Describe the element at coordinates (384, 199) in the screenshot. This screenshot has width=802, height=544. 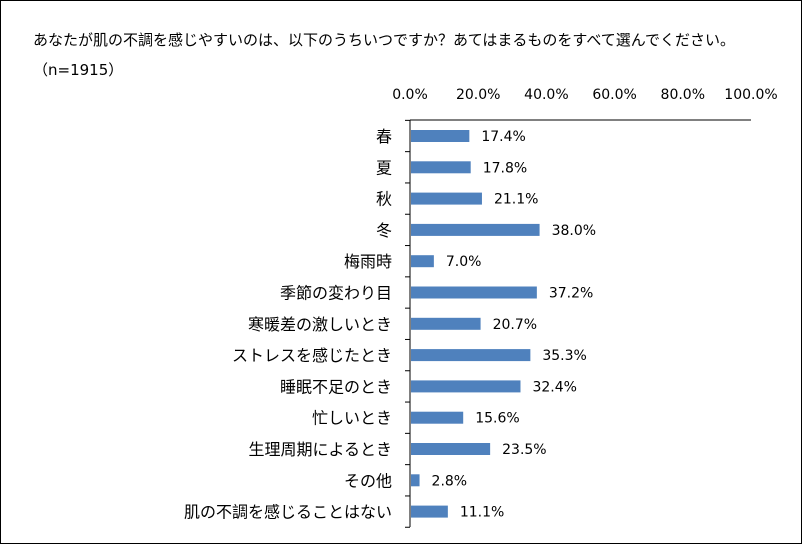
I see `category-label: 秋` at that location.